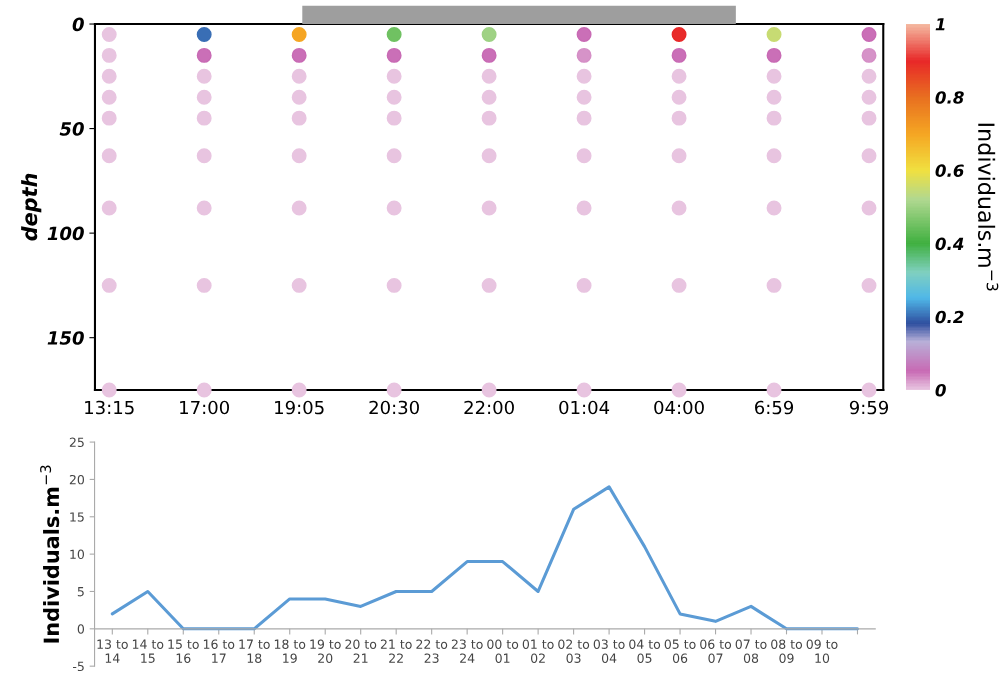 The height and width of the screenshot is (677, 1006). Describe the element at coordinates (65, 338) in the screenshot. I see `y-tick-label: 150` at that location.